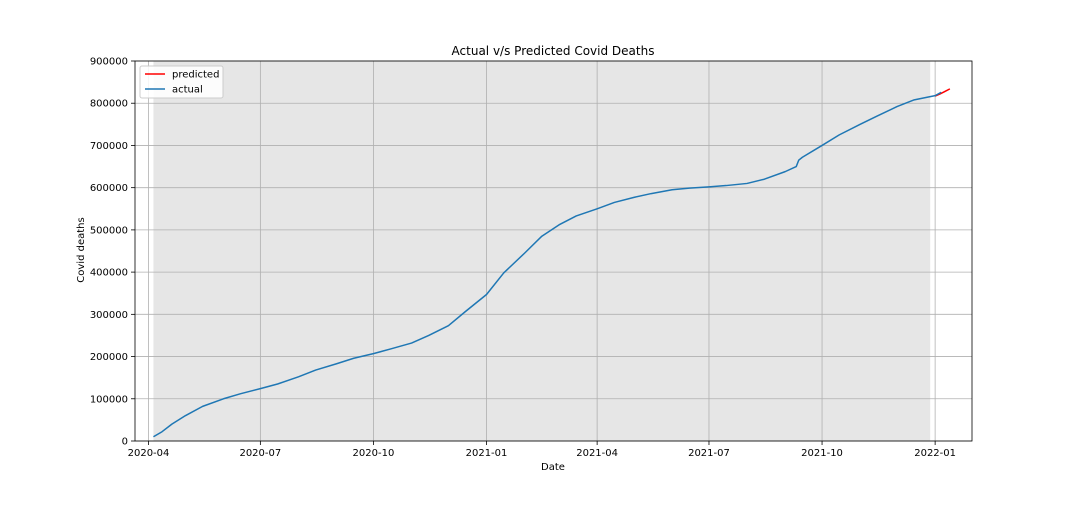 This screenshot has height=508, width=1080. What do you see at coordinates (187, 90) in the screenshot?
I see `legend-label-actual: actual` at bounding box center [187, 90].